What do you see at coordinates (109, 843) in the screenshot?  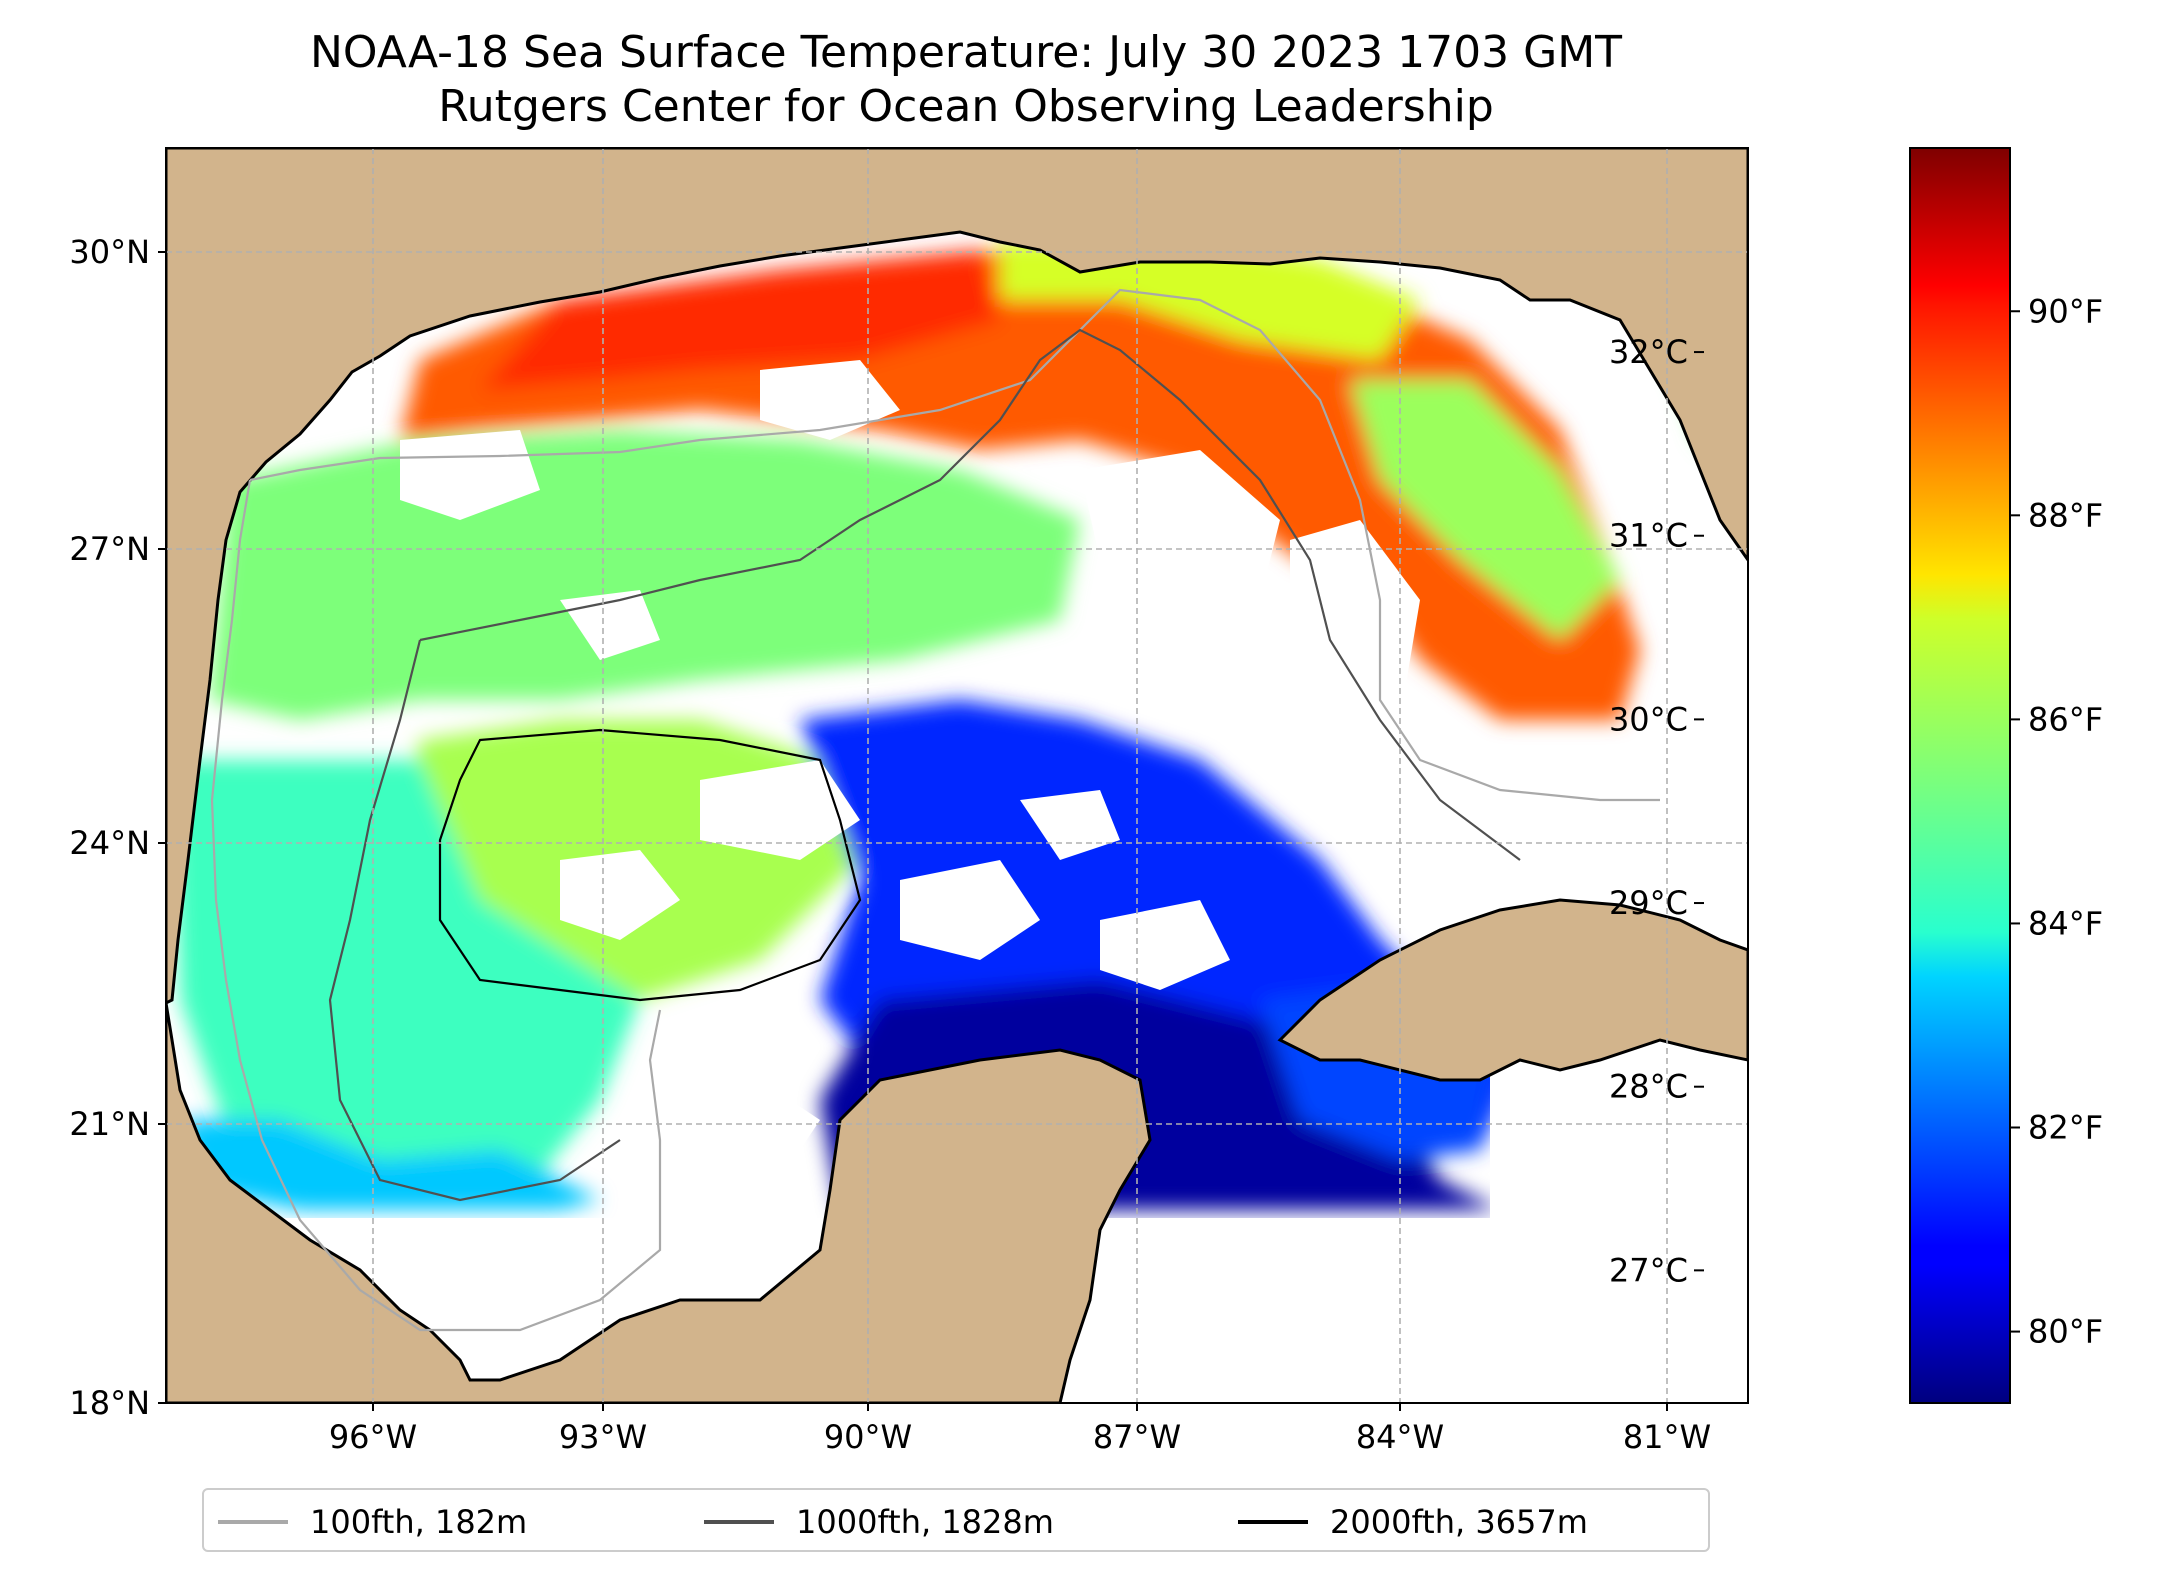 I see `lat-label-24: 24°N` at bounding box center [109, 843].